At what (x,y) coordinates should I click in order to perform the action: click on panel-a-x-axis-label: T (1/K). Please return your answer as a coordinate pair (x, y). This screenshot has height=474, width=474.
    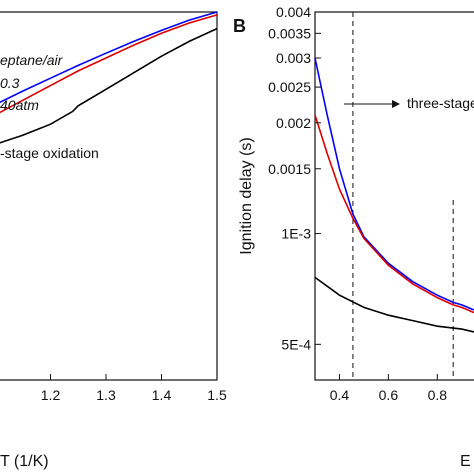
    Looking at the image, I should click on (24, 461).